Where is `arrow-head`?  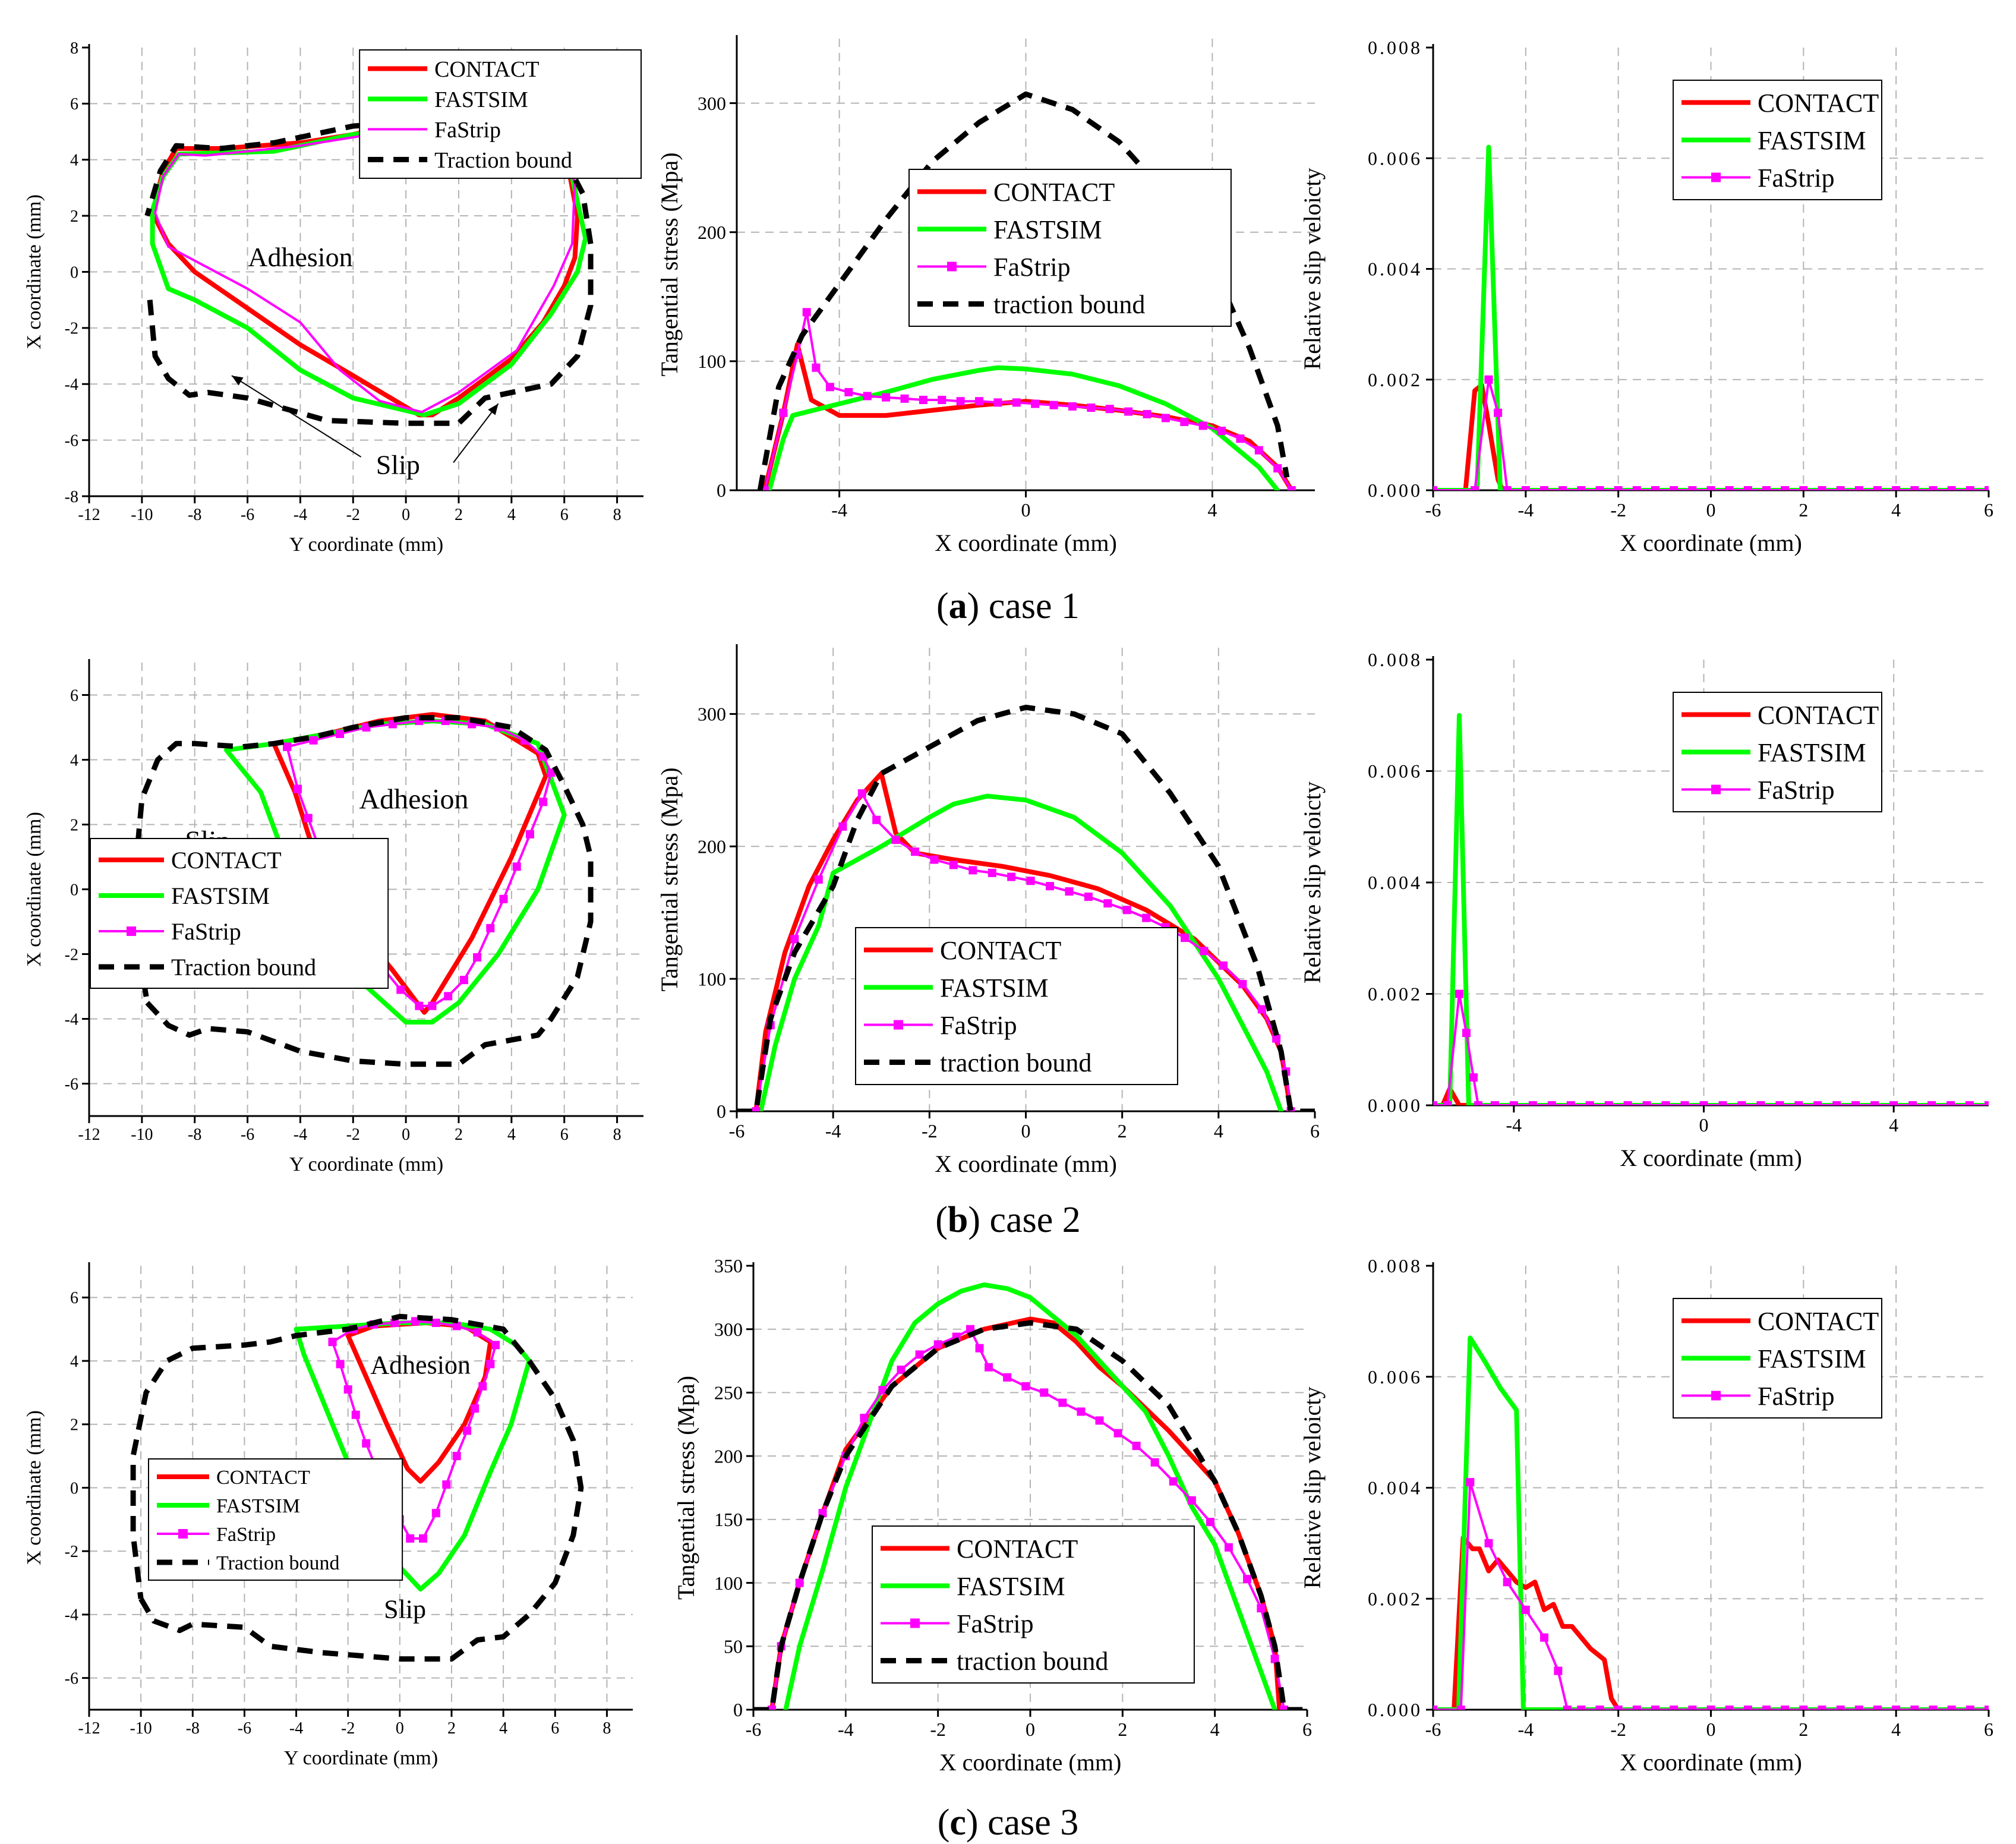
arrow-head is located at coordinates (493, 410).